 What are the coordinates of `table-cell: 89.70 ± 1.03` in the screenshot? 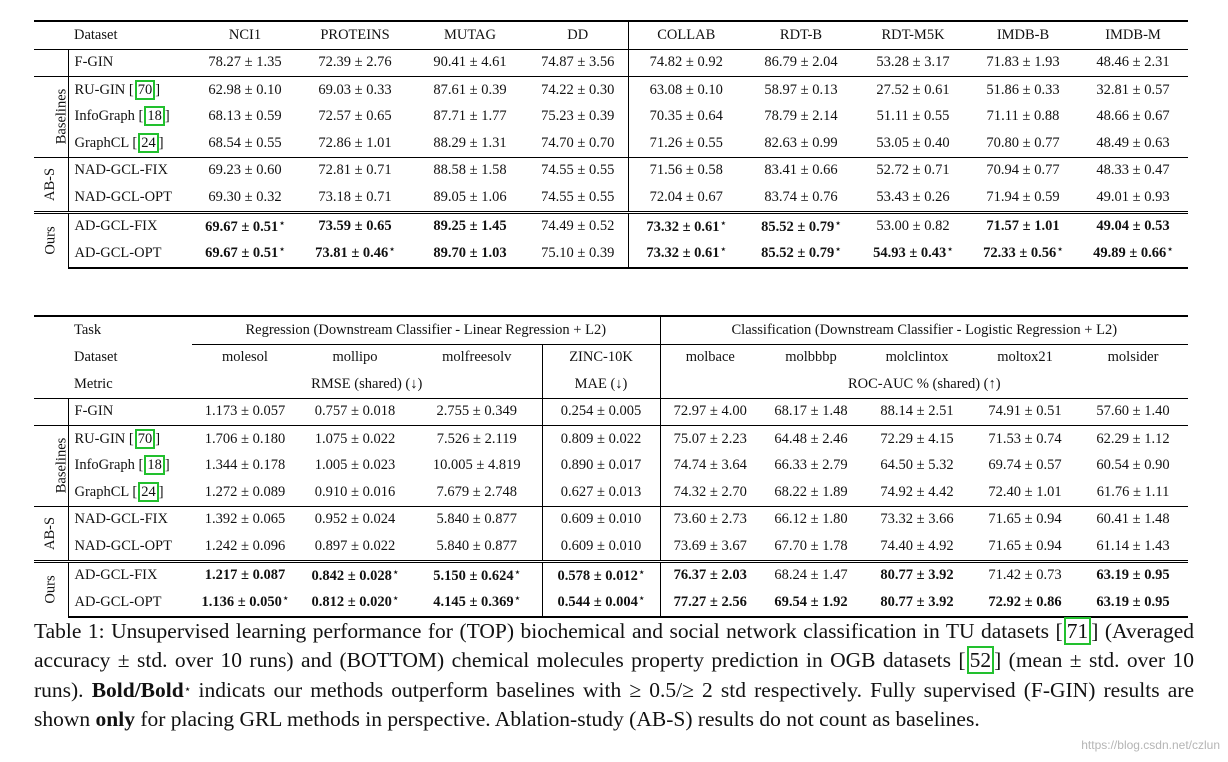 It's located at (470, 254).